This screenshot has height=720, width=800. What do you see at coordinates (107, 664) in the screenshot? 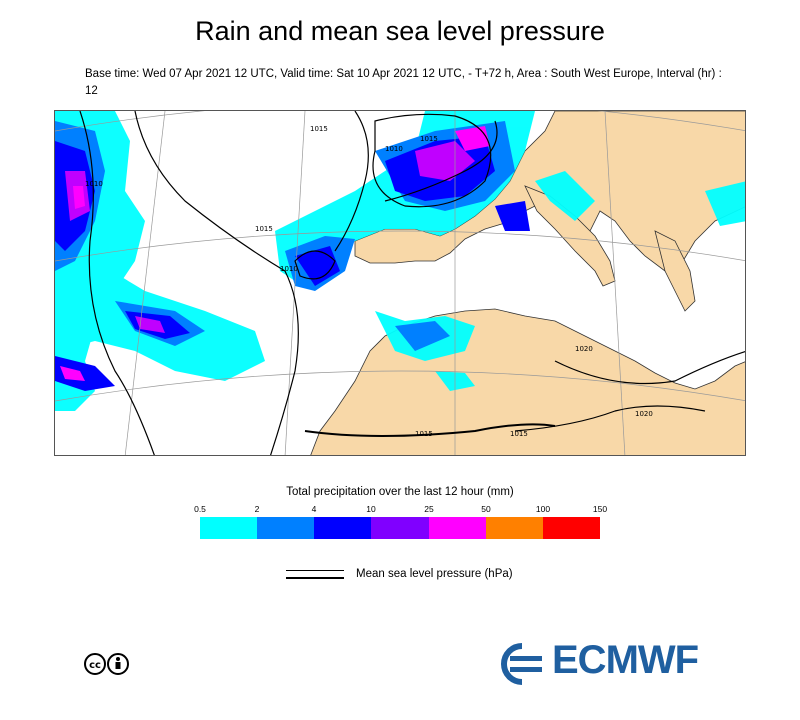
I see `cc-by-icon: cc` at bounding box center [107, 664].